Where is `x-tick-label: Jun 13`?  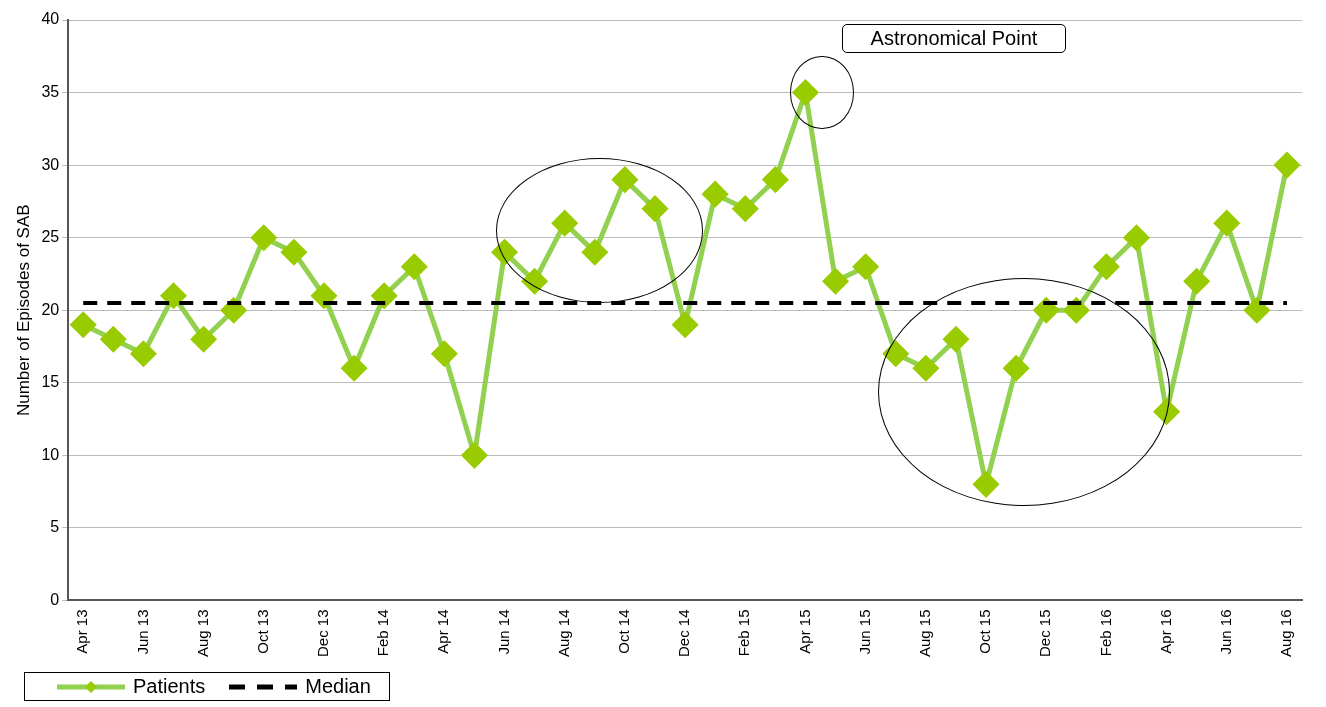
x-tick-label: Jun 13 is located at coordinates (142, 632).